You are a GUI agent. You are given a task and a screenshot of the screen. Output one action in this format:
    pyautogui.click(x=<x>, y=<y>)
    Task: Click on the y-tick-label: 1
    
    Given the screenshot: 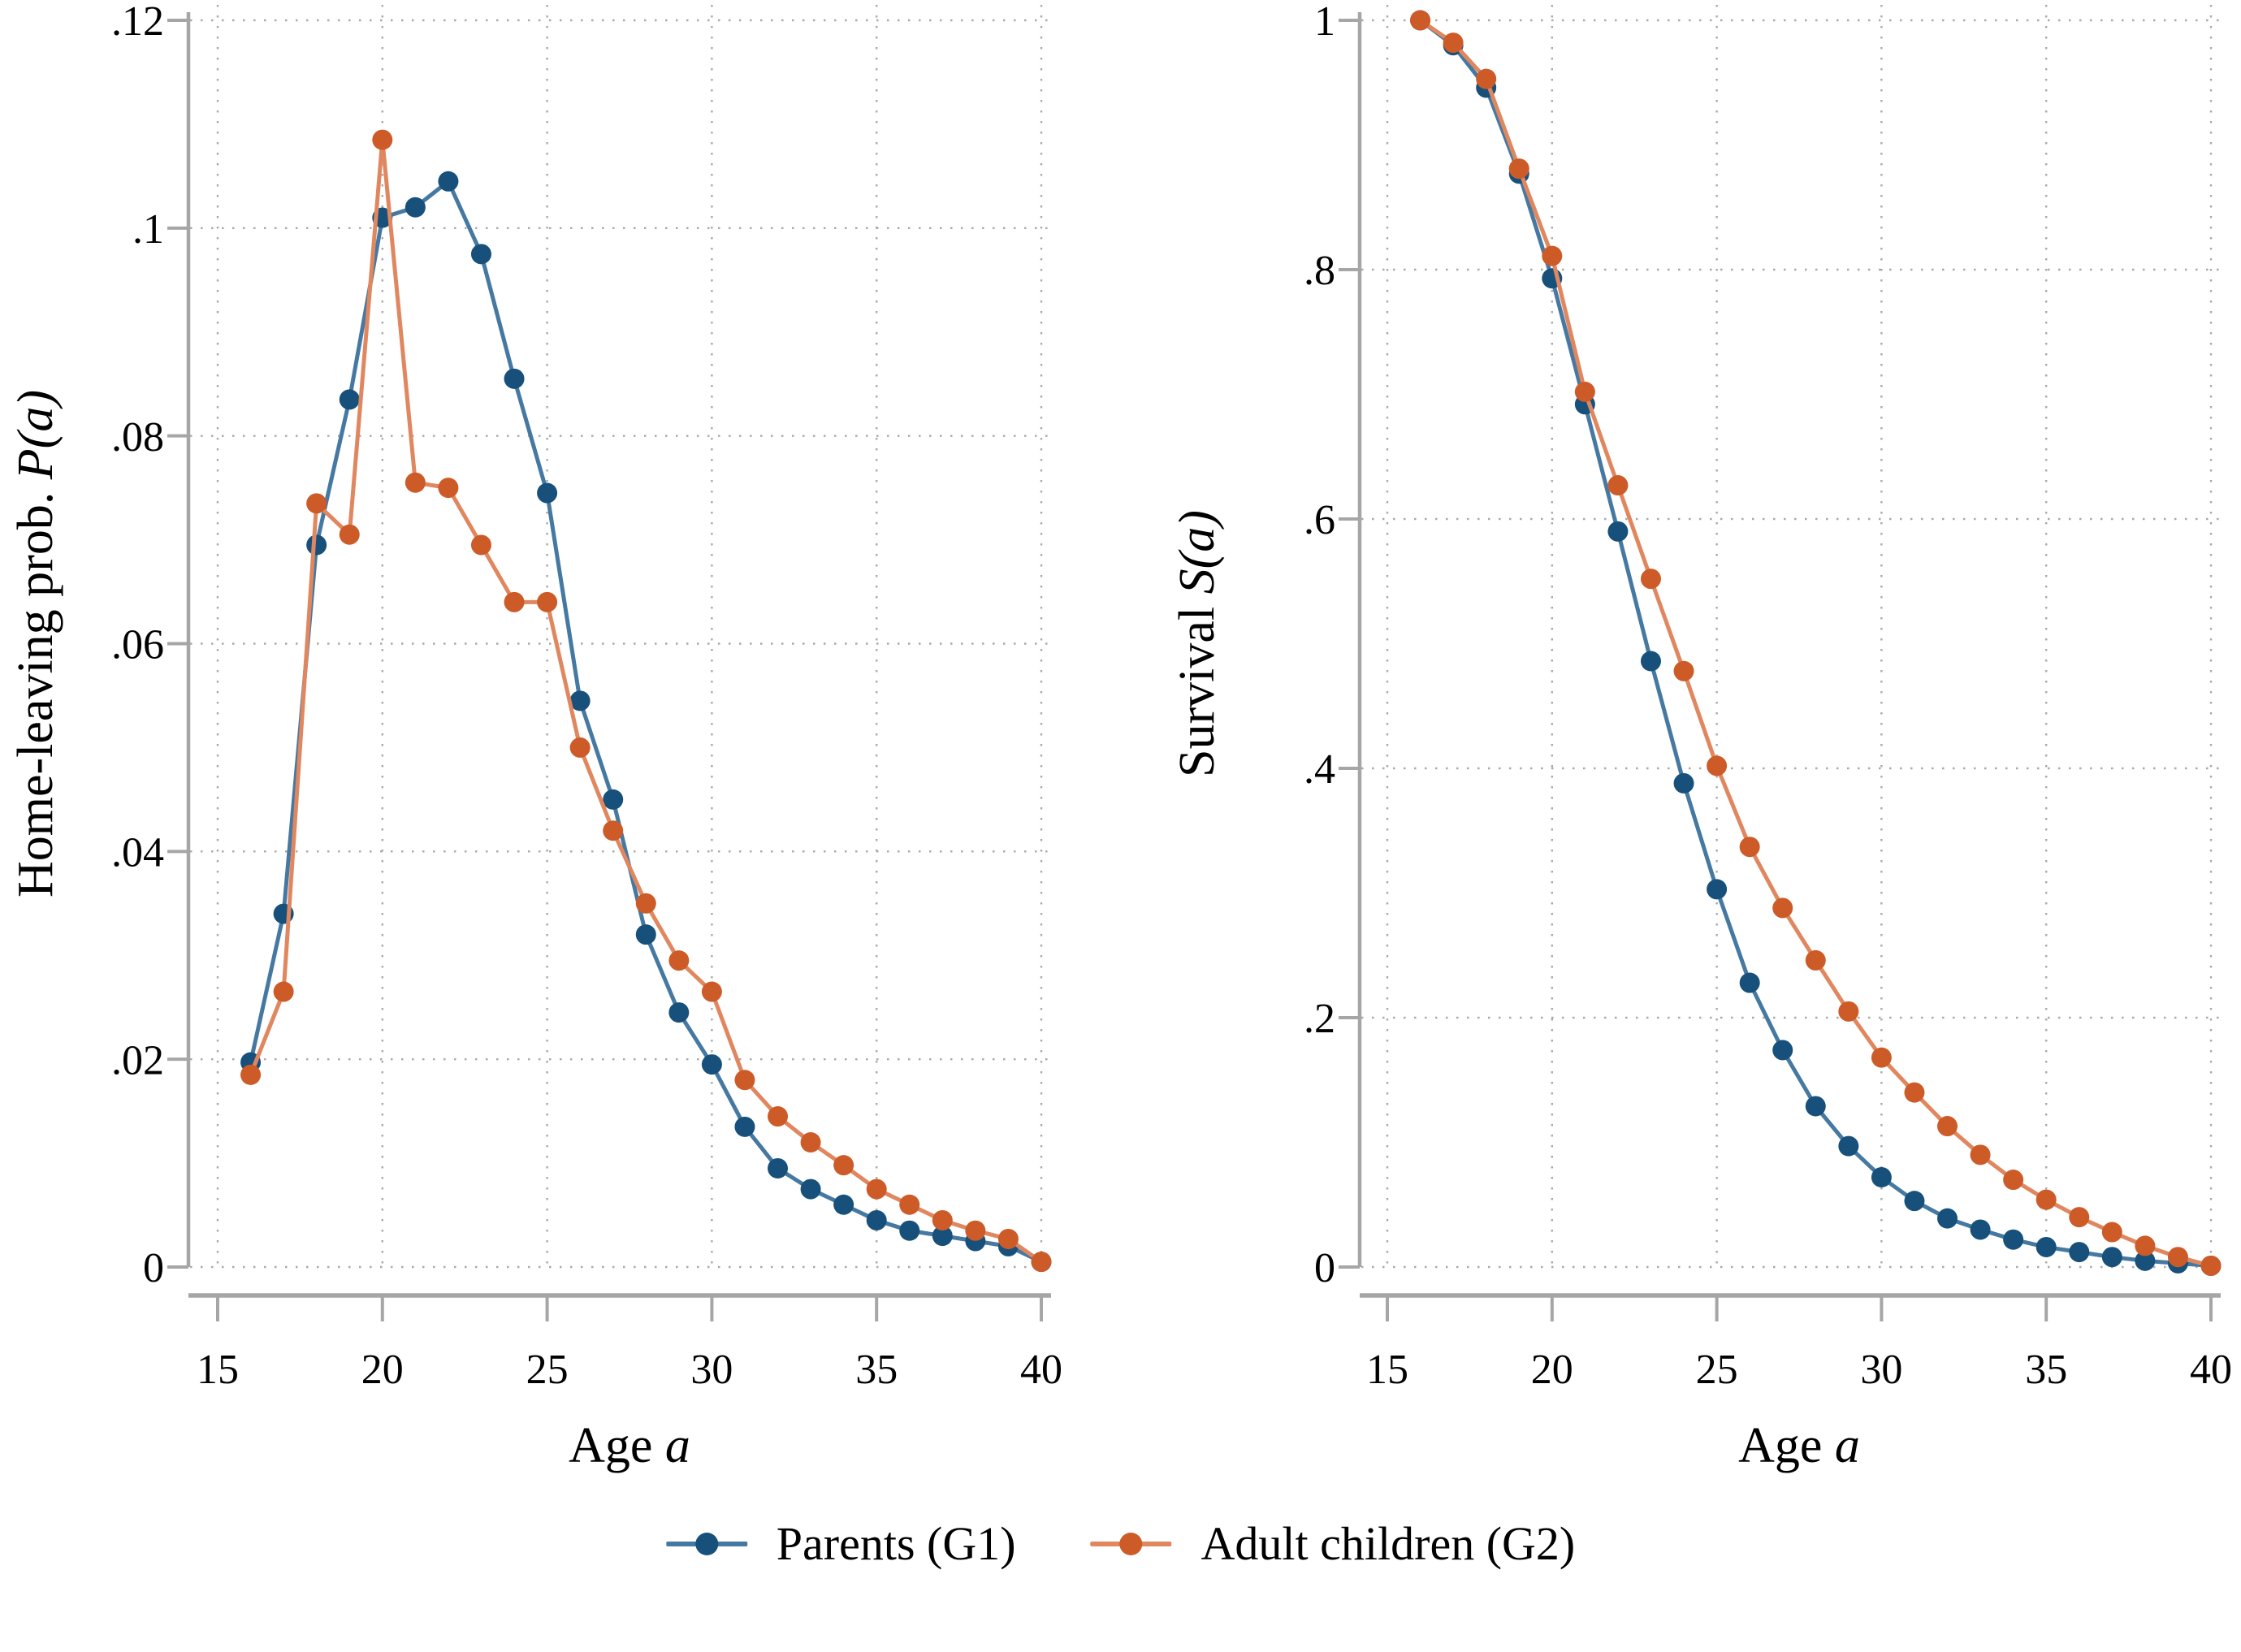 What is the action you would take?
    pyautogui.click(x=1324, y=22)
    